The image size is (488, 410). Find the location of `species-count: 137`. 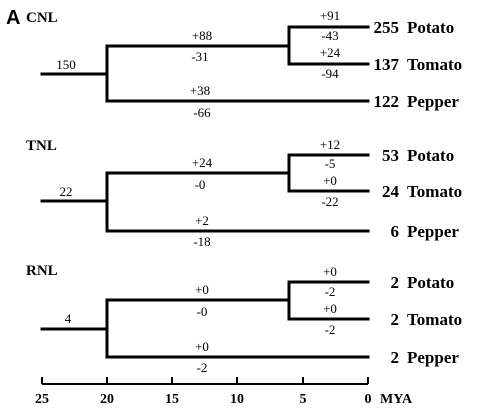

species-count: 137 is located at coordinates (387, 64).